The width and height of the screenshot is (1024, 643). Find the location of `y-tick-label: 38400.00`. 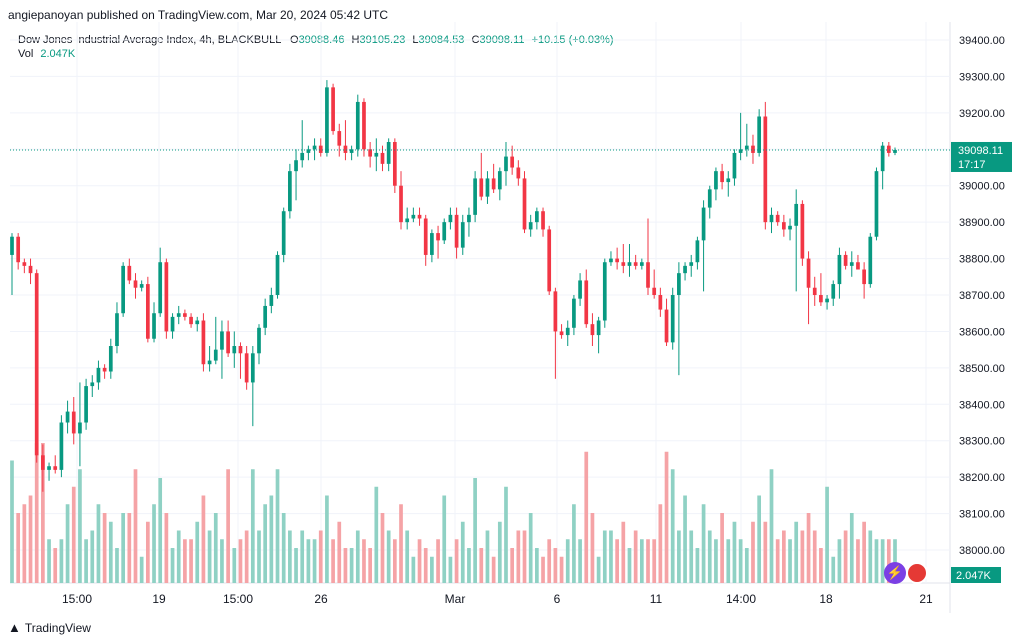

y-tick-label: 38400.00 is located at coordinates (982, 405).